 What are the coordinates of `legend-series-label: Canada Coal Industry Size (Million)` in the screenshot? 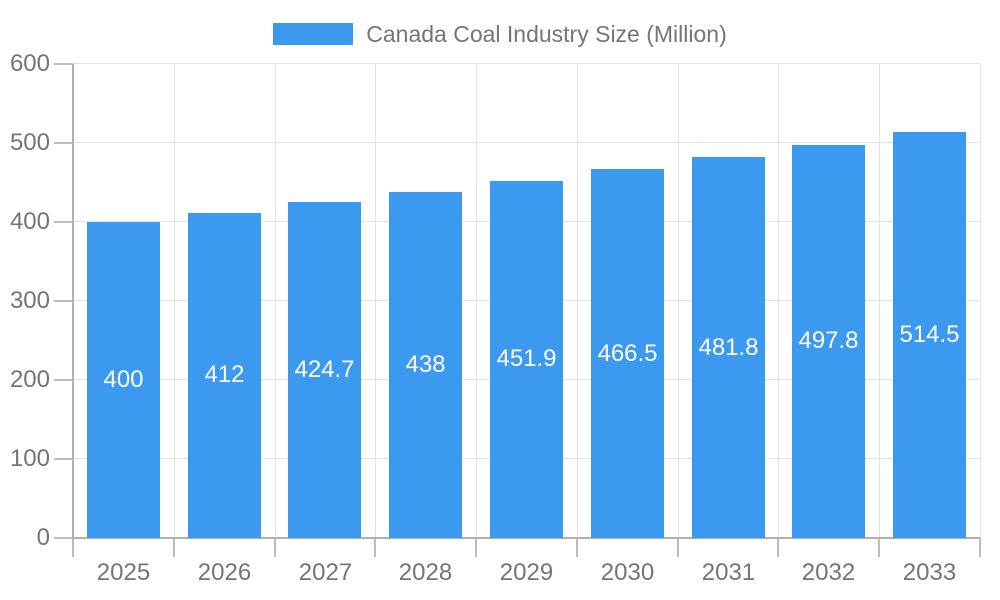 It's located at (546, 34).